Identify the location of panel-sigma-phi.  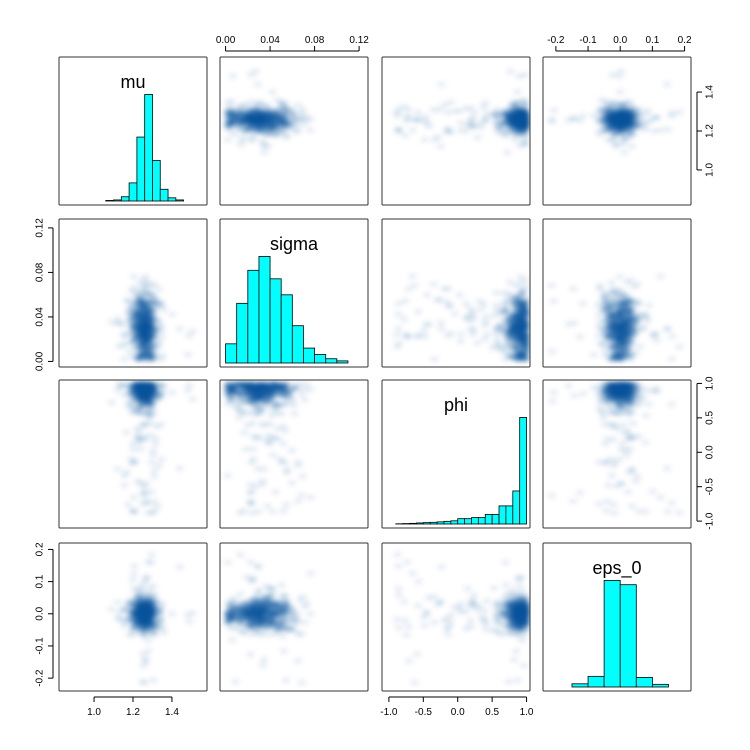
(456, 293).